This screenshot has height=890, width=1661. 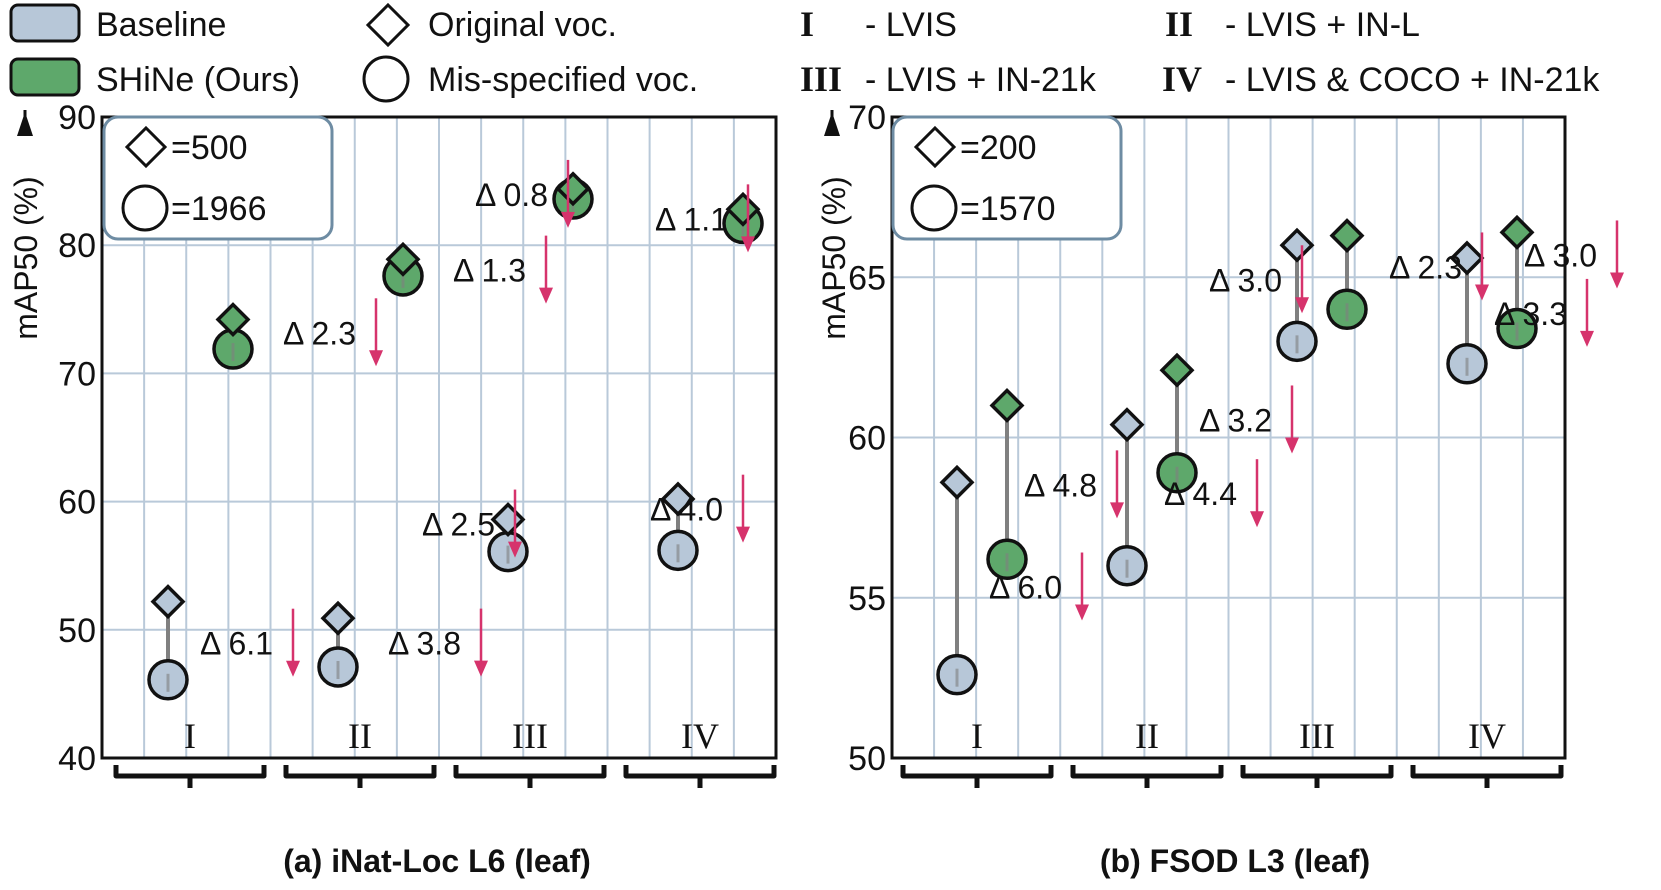 I want to click on panel-a-delta-label: Δ 4.0, so click(x=686, y=510).